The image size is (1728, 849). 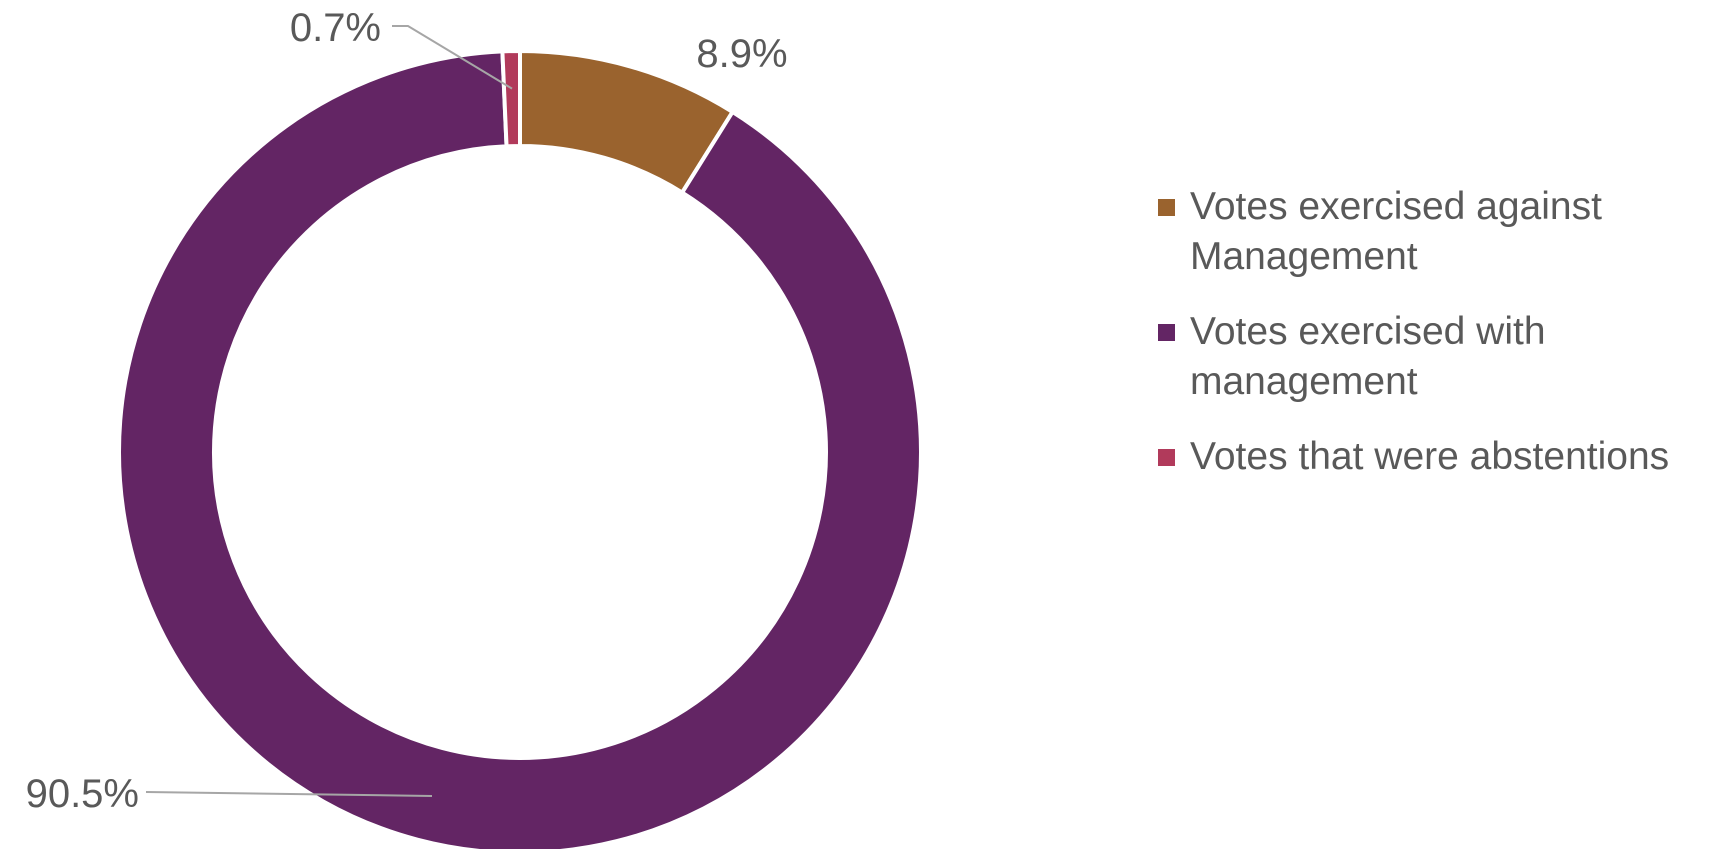 I want to click on legend-swatch-with-management, so click(x=1166, y=332).